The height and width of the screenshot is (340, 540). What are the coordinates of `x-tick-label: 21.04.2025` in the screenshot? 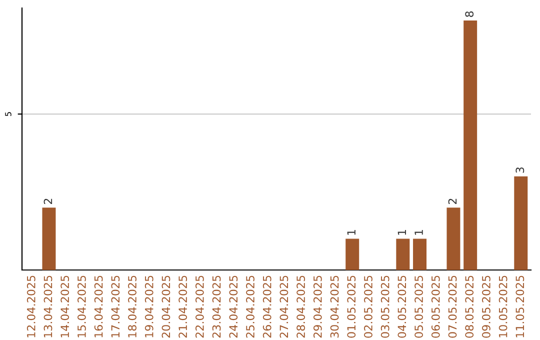 It's located at (183, 307).